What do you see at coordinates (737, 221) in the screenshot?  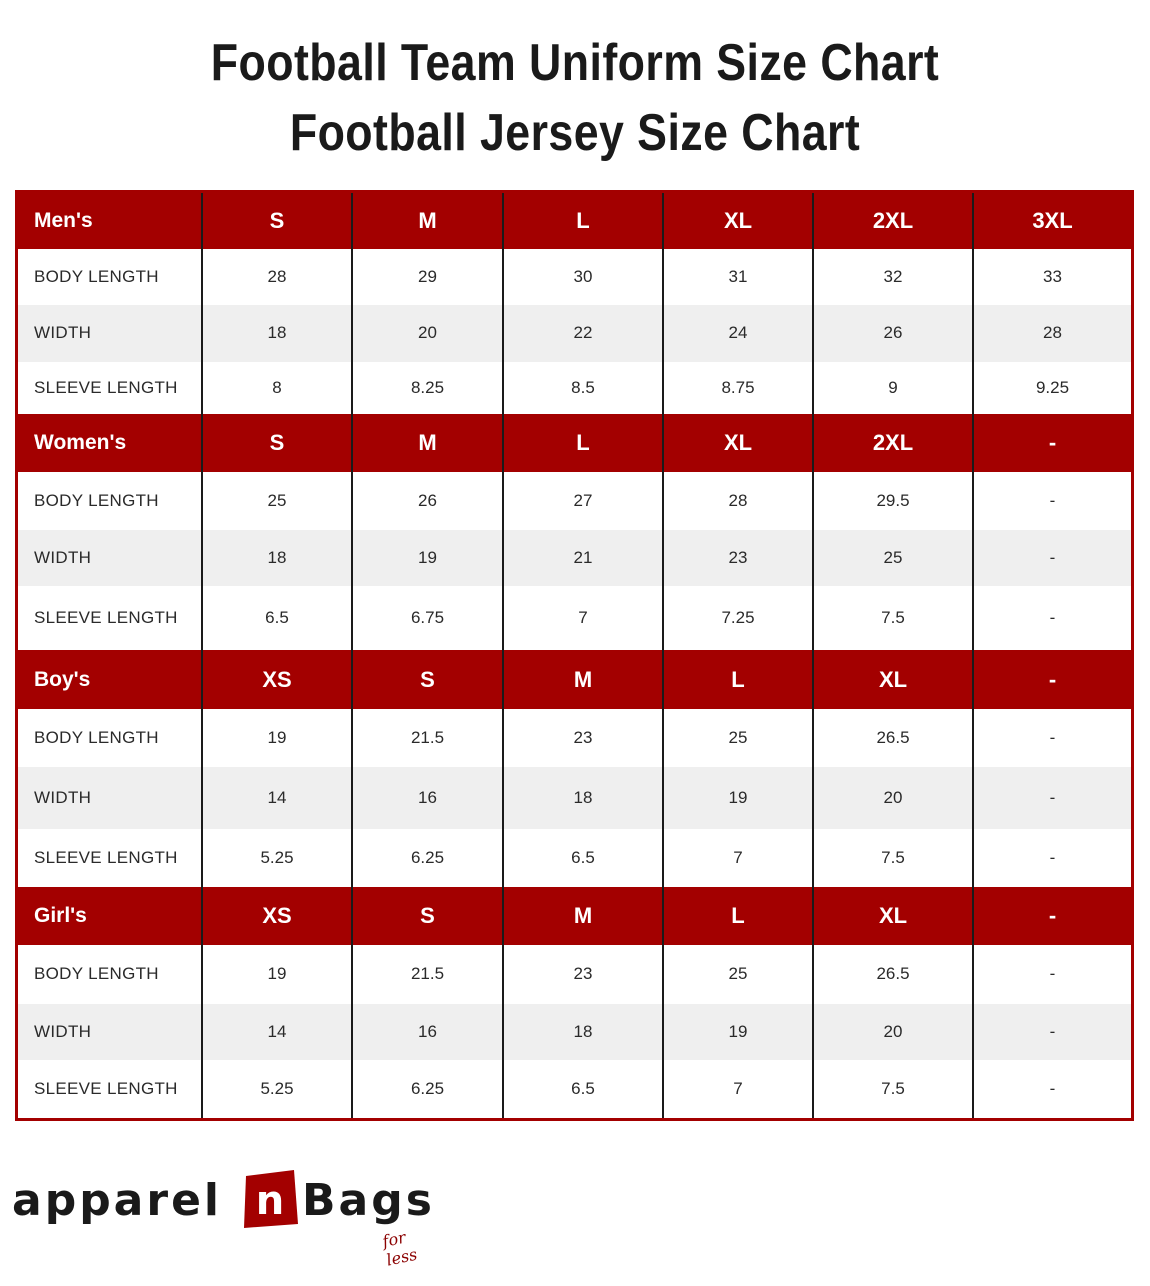 I see `size-header: XL` at bounding box center [737, 221].